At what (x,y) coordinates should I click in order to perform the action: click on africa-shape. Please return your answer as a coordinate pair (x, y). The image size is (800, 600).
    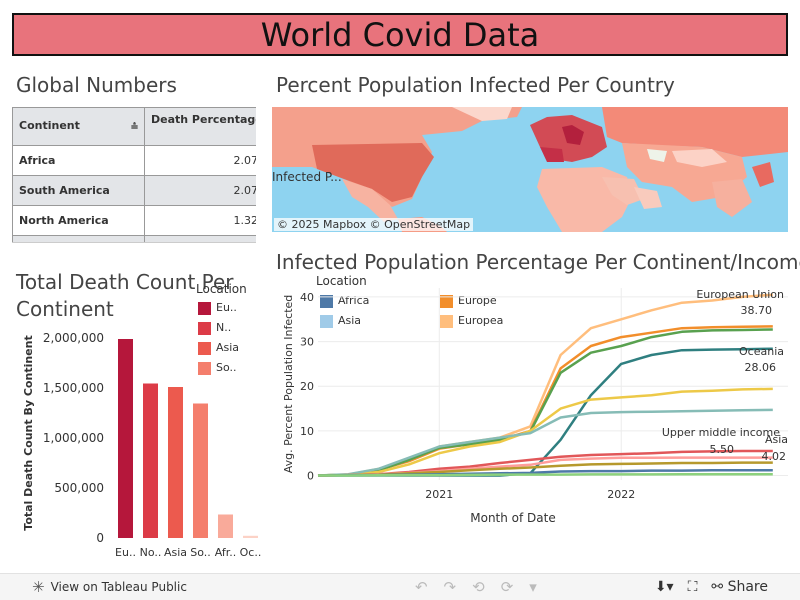
    Looking at the image, I should click on (584, 199).